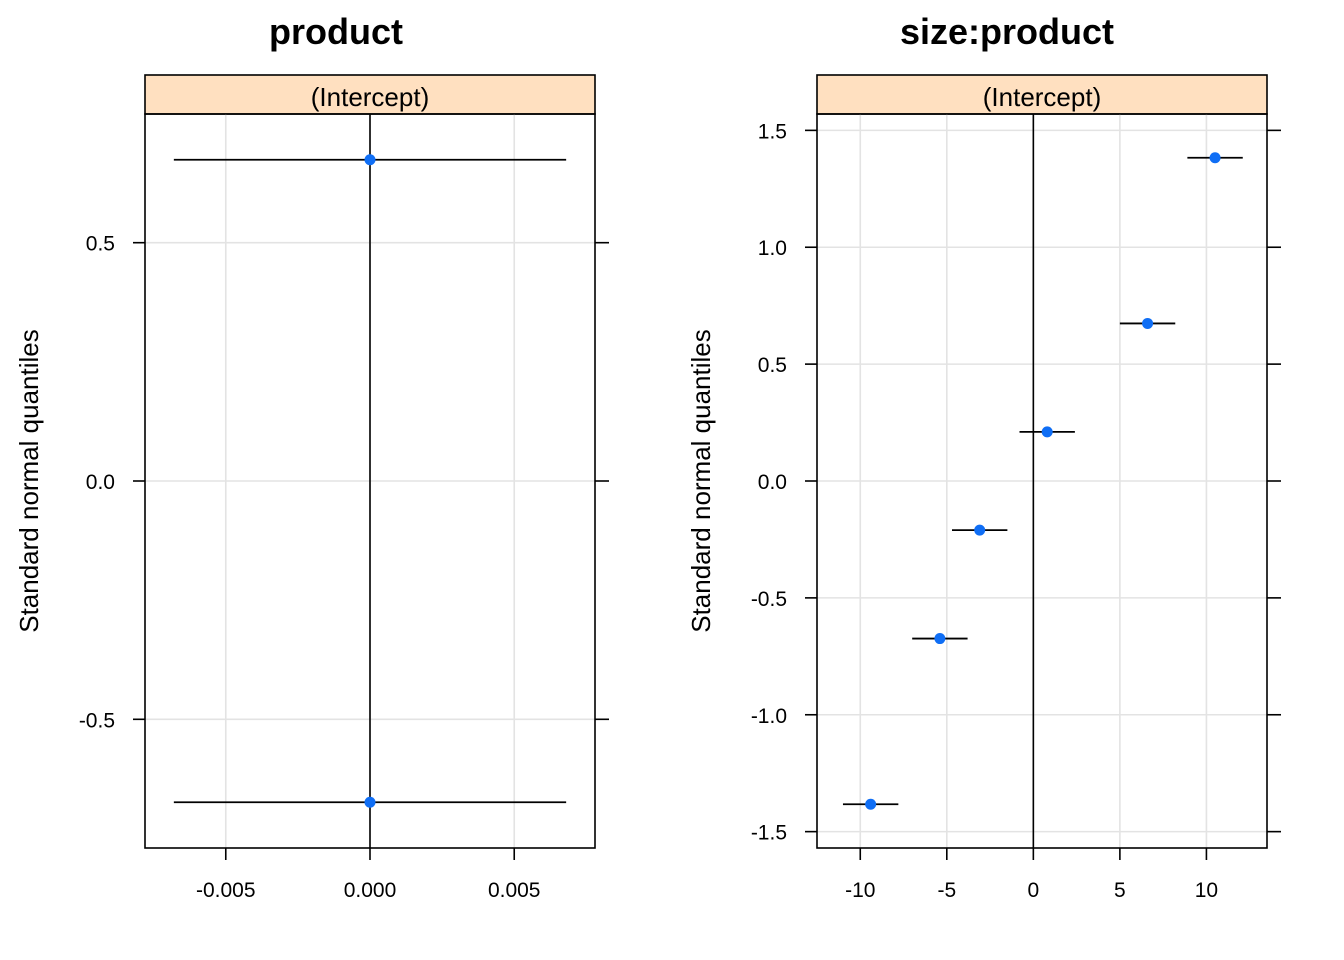 This screenshot has width=1344, height=960. I want to click on x-tick-label: 10, so click(1206, 890).